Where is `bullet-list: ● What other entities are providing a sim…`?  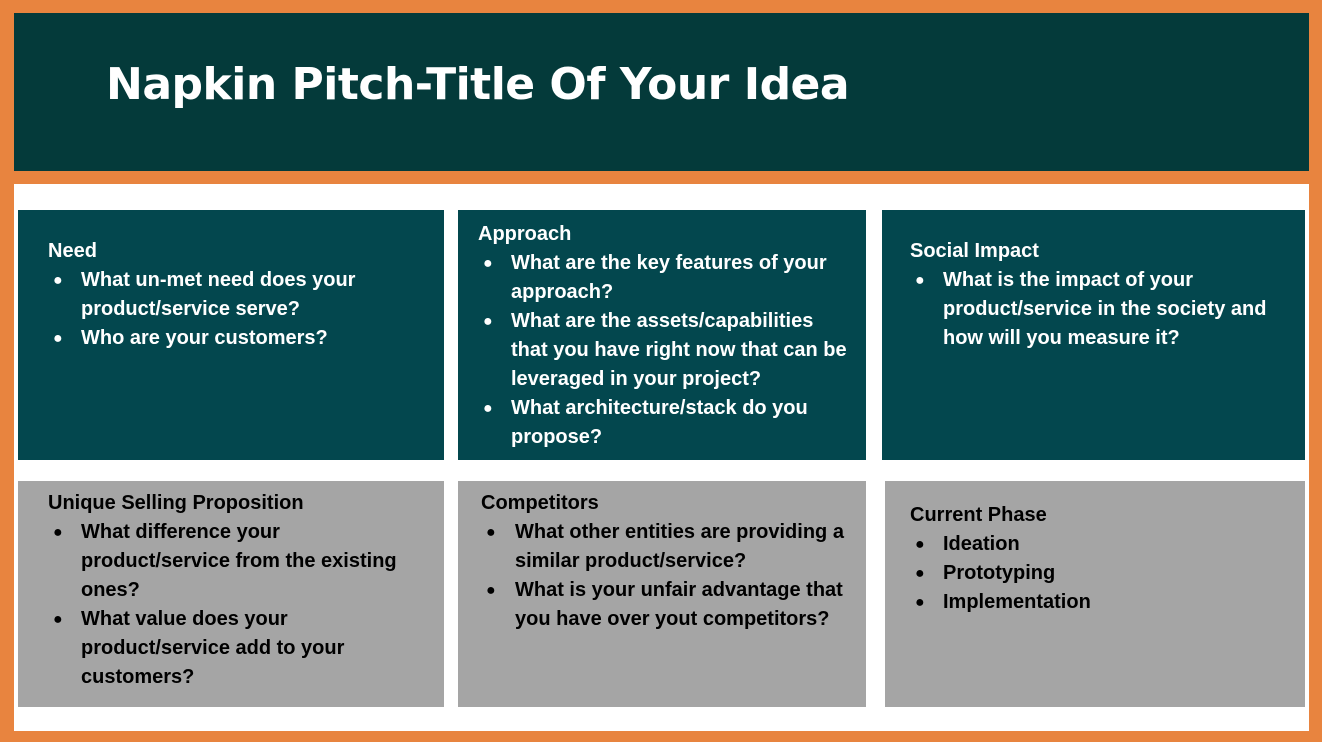
bullet-list: ● What other entities are providing a sim… is located at coordinates (667, 576).